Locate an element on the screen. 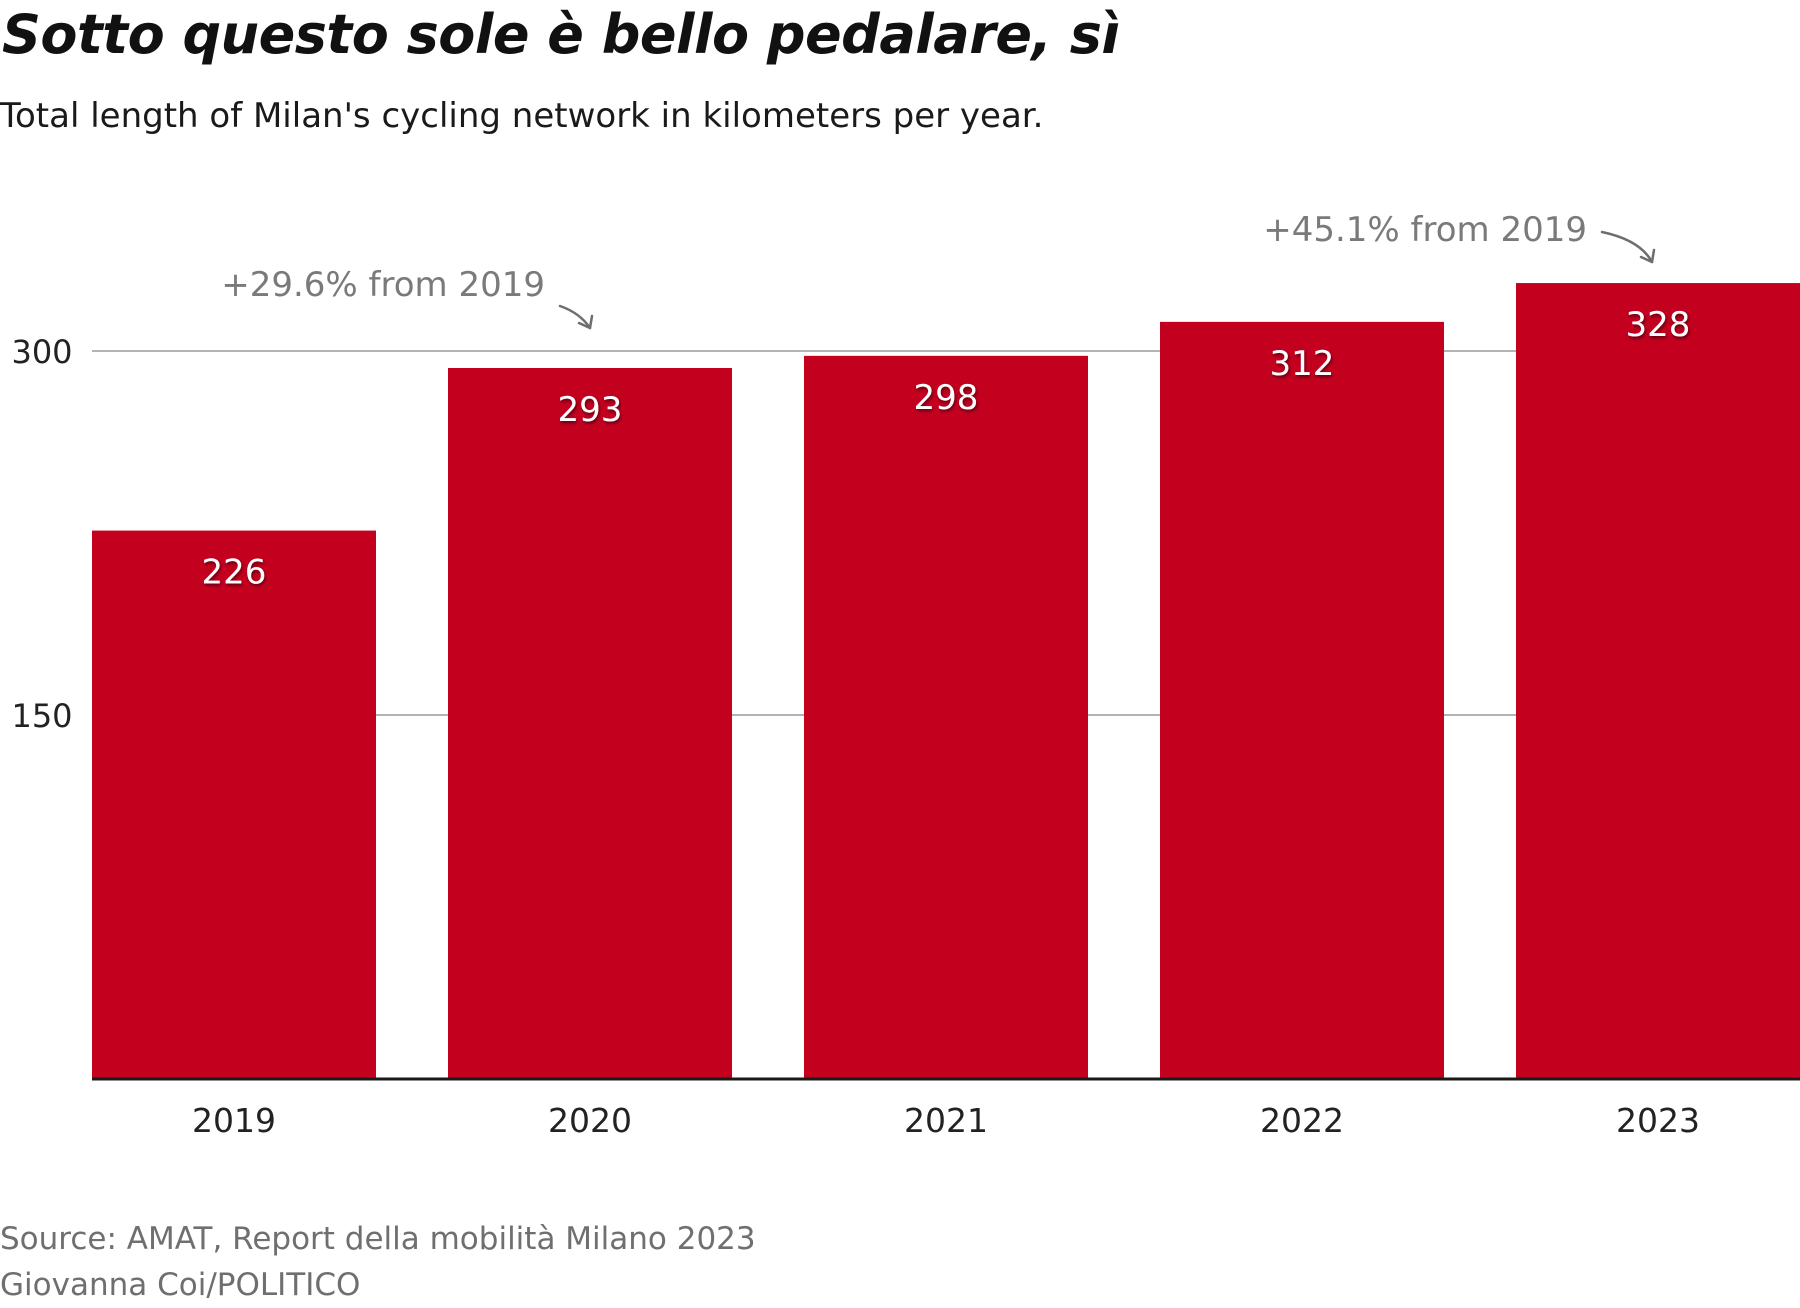 Image resolution: width=1800 pixels, height=1308 pixels. bar-value-label: 298 is located at coordinates (946, 398).